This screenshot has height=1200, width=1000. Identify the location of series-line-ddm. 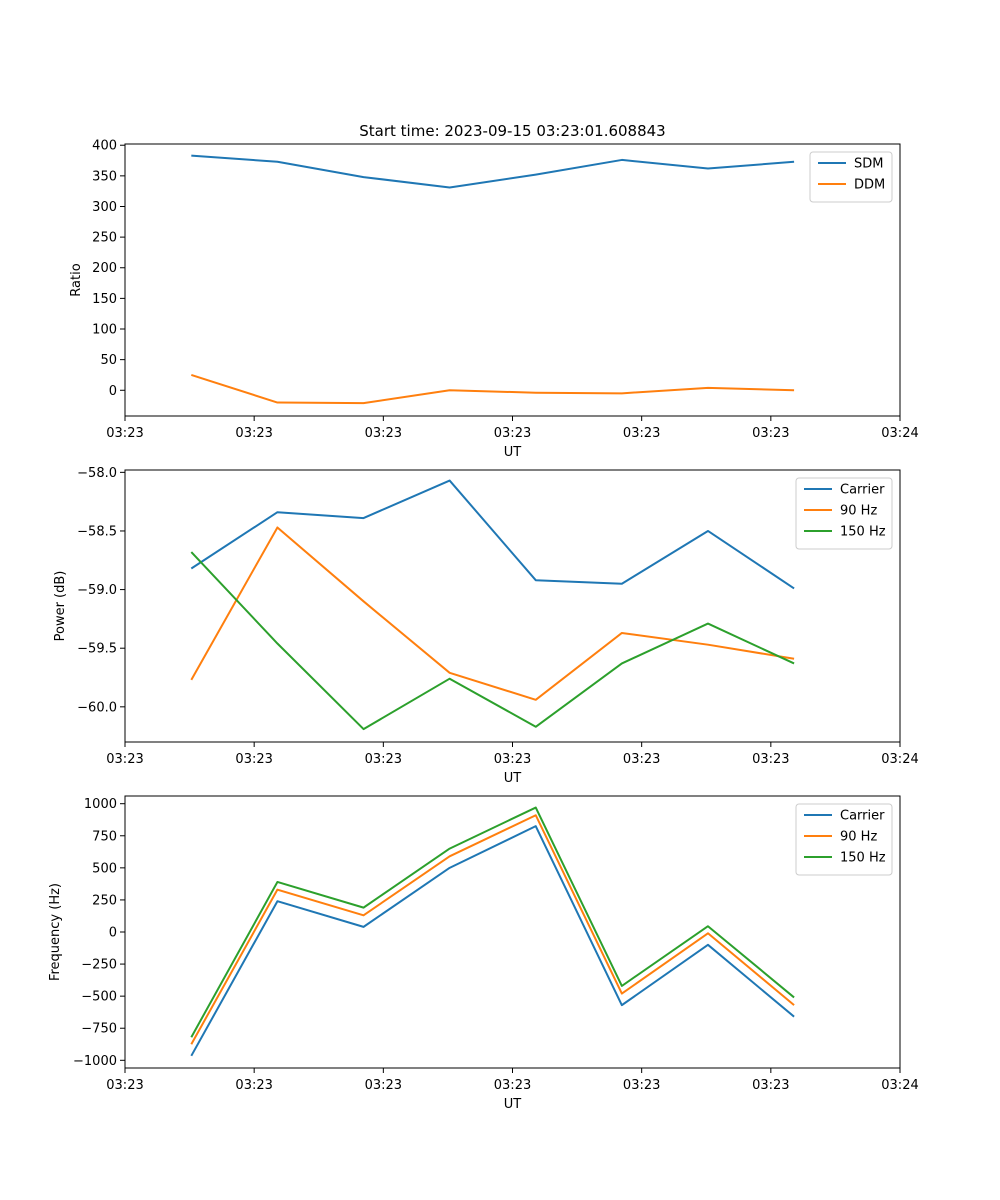
(493, 389).